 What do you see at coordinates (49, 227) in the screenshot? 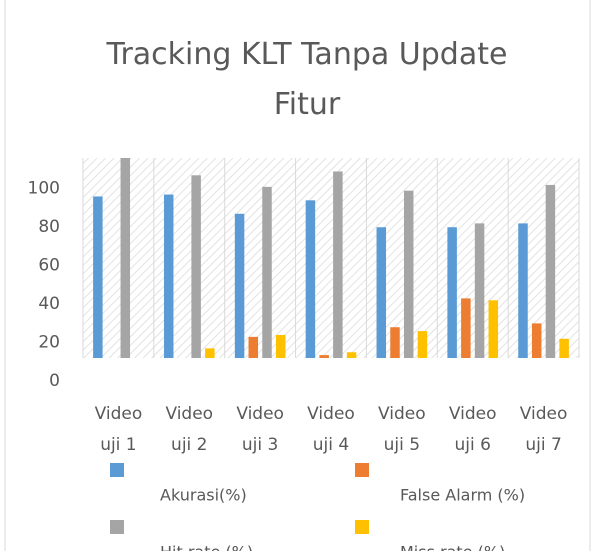
I see `y-tick-label: 80` at bounding box center [49, 227].